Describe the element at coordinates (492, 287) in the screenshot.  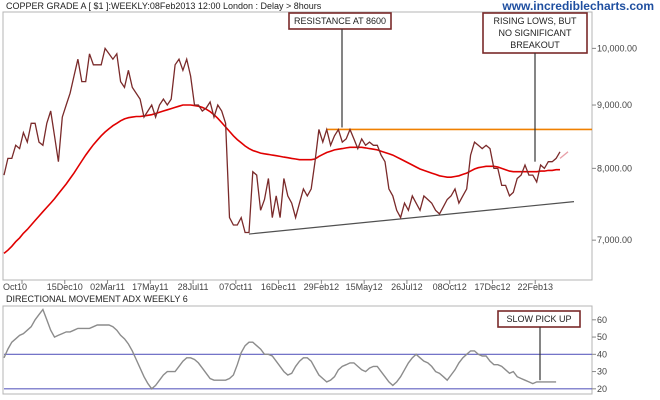
I see `x-tick-label: 17Dec12` at that location.